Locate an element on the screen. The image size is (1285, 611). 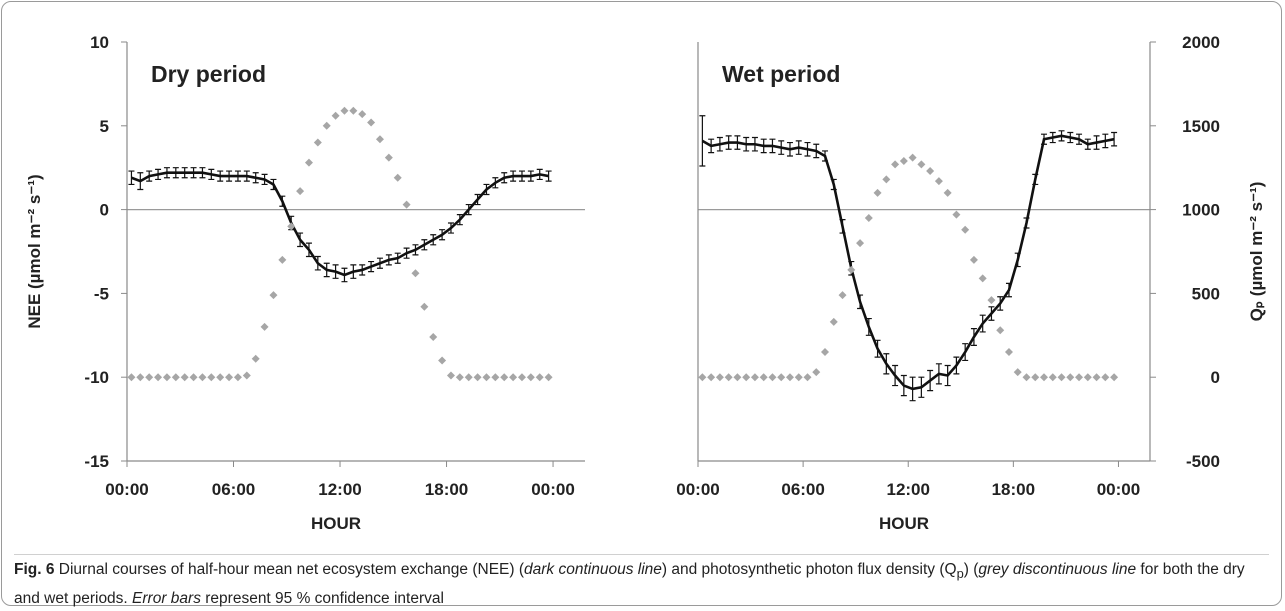
y2-tick-label: 1000 is located at coordinates (1201, 210).